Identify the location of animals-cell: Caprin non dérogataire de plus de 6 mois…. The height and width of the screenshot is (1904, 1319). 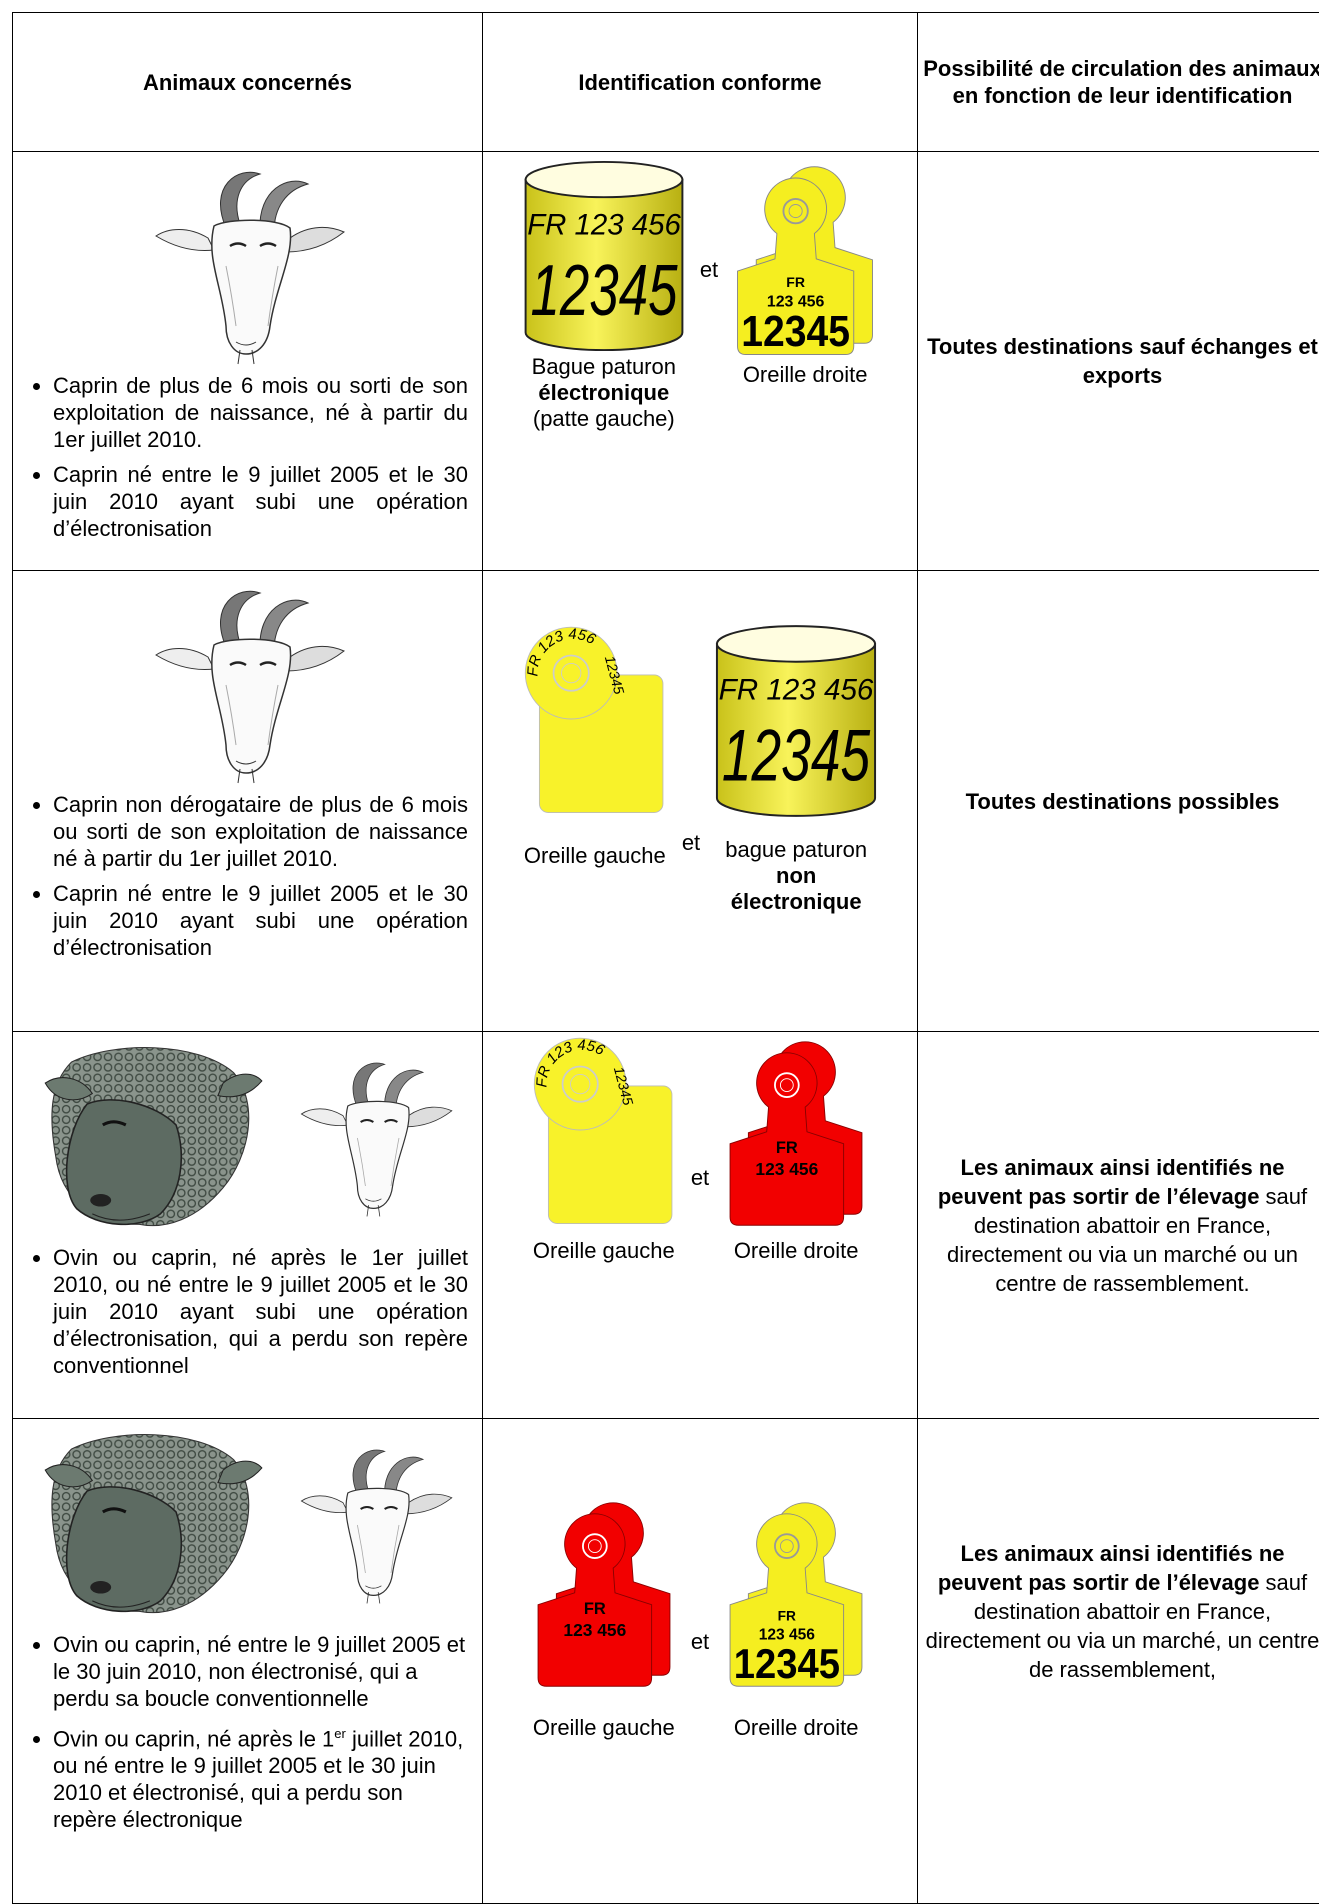
(247, 801).